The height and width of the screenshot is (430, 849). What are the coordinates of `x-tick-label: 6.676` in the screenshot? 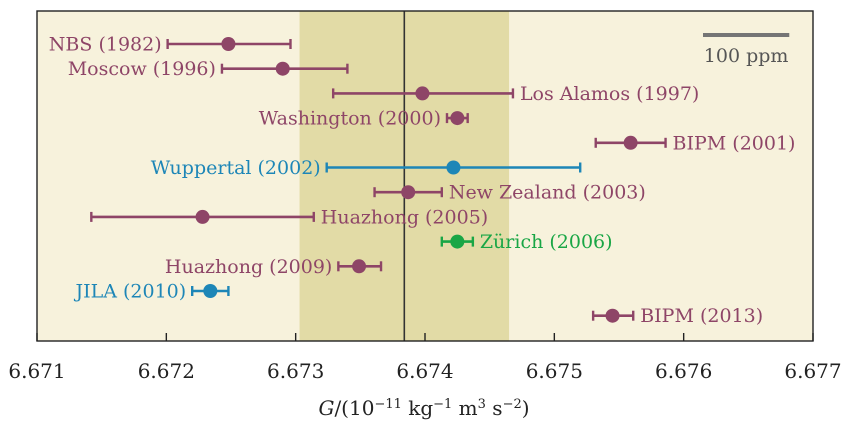 It's located at (683, 371).